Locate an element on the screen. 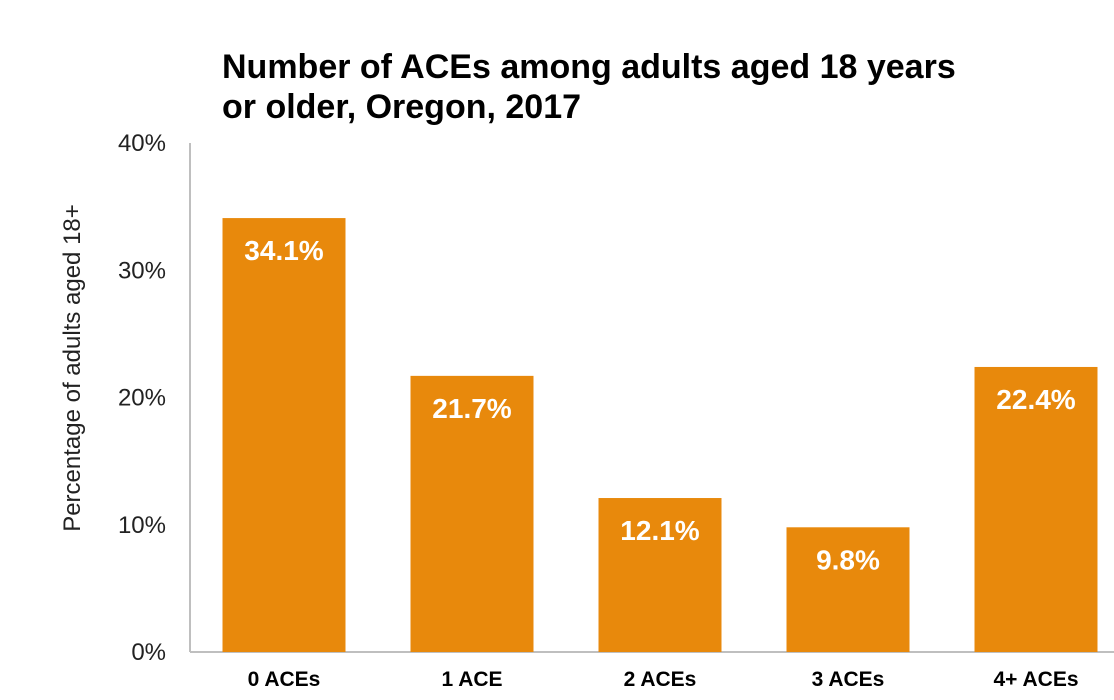  y-tick-labels: 0% 10% 20% 30% 40% is located at coordinates (142, 398).